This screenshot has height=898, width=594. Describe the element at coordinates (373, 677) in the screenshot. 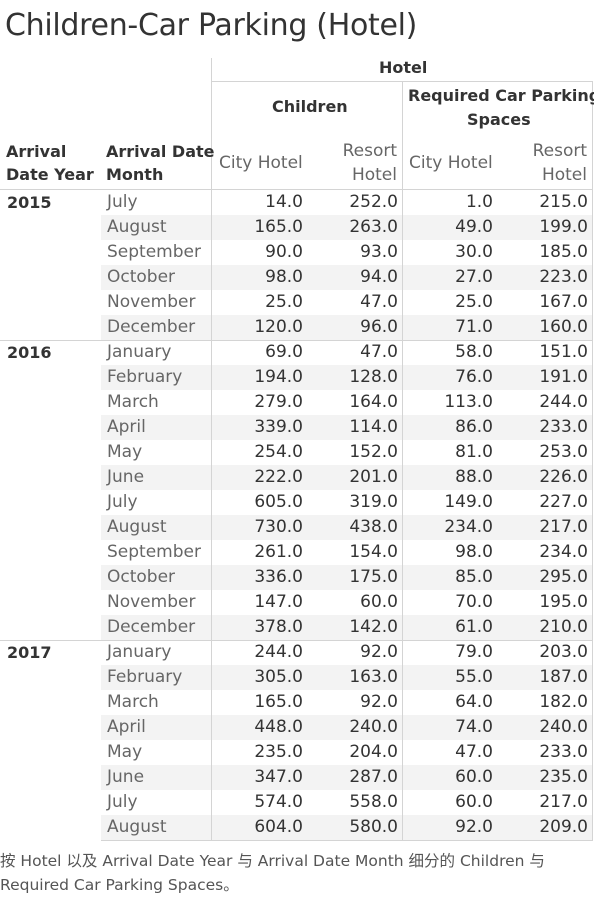

I see `table-cell: 163.0` at that location.